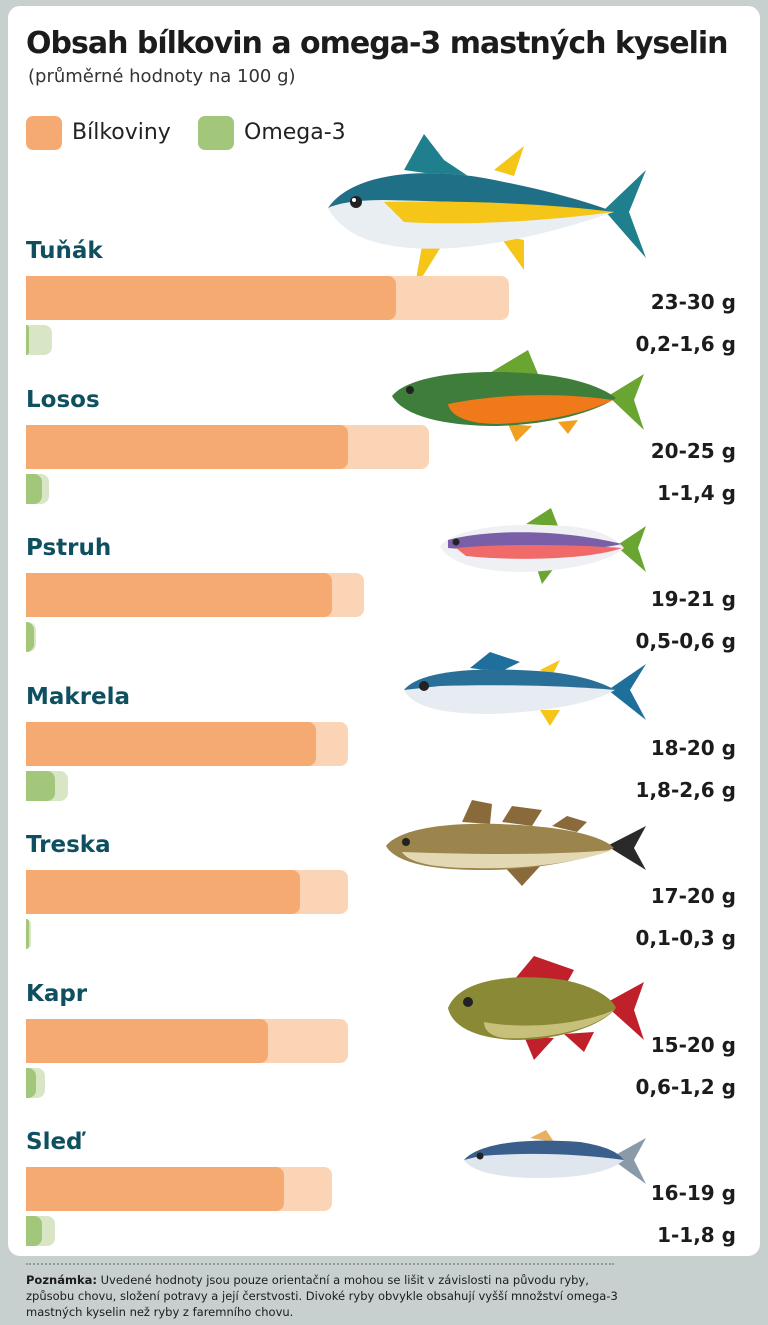 The width and height of the screenshot is (768, 1325). I want to click on omega-value-kapr: 0,6-1,2 g, so click(685, 1086).